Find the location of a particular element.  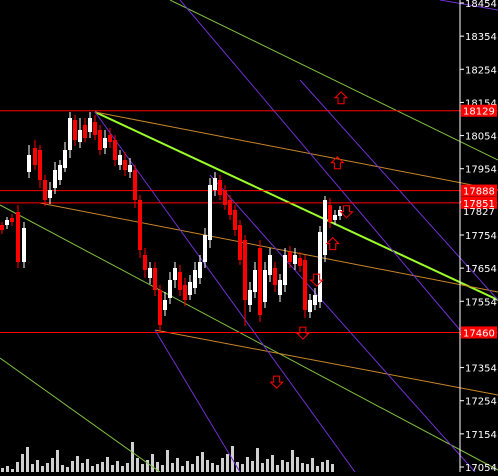

axis-tick-label: 17954 is located at coordinates (481, 170).